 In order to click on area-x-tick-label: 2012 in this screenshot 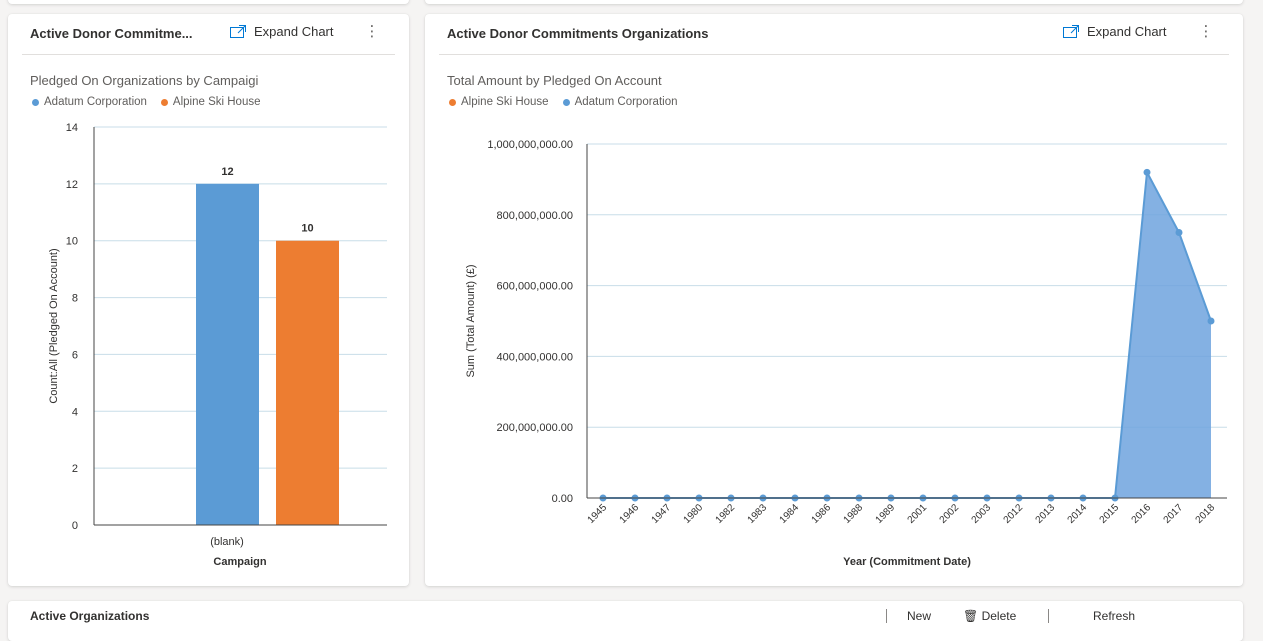, I will do `click(1014, 514)`.